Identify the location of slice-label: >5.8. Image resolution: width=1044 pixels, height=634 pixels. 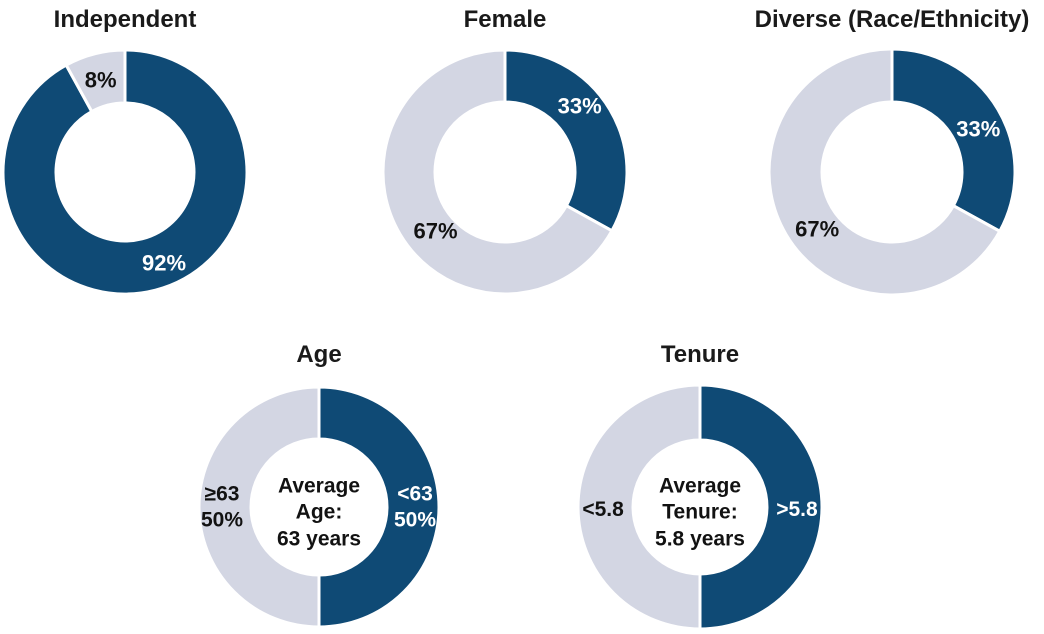
(797, 510).